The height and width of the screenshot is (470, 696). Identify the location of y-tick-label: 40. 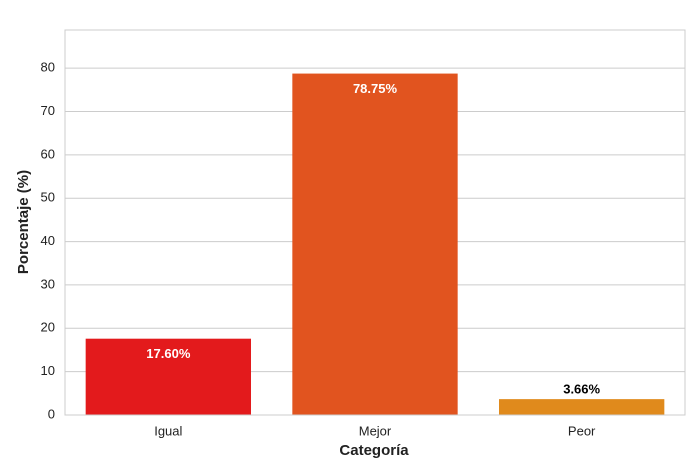
(48, 240).